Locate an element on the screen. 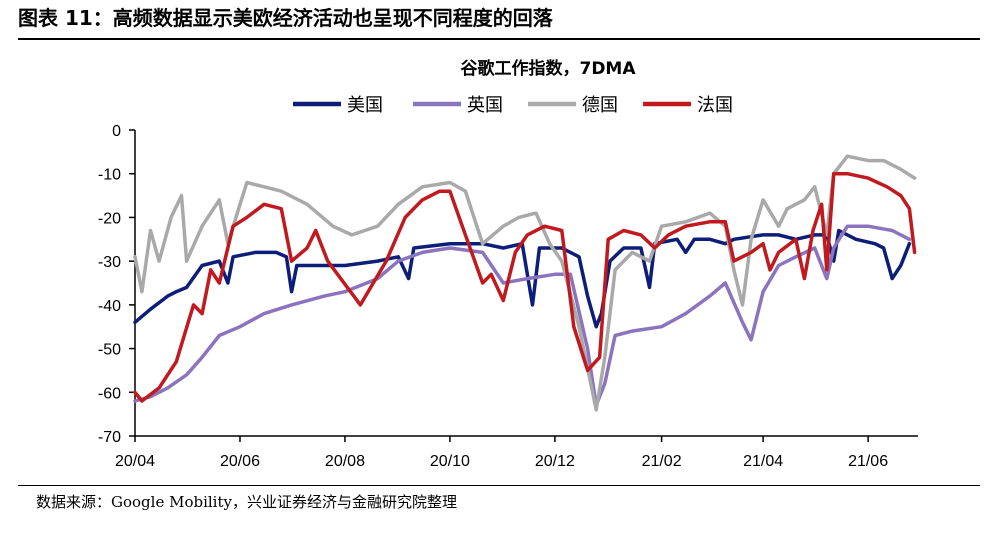 This screenshot has height=540, width=1000. x-tick-label: 21/04 is located at coordinates (763, 461).